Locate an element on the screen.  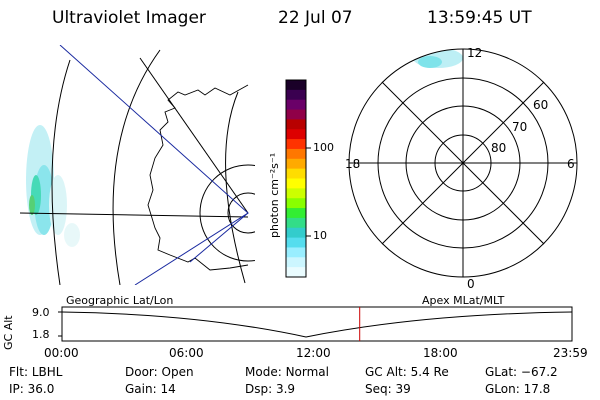
timeline-x-tick-1200: 12:00 is located at coordinates (313, 353).